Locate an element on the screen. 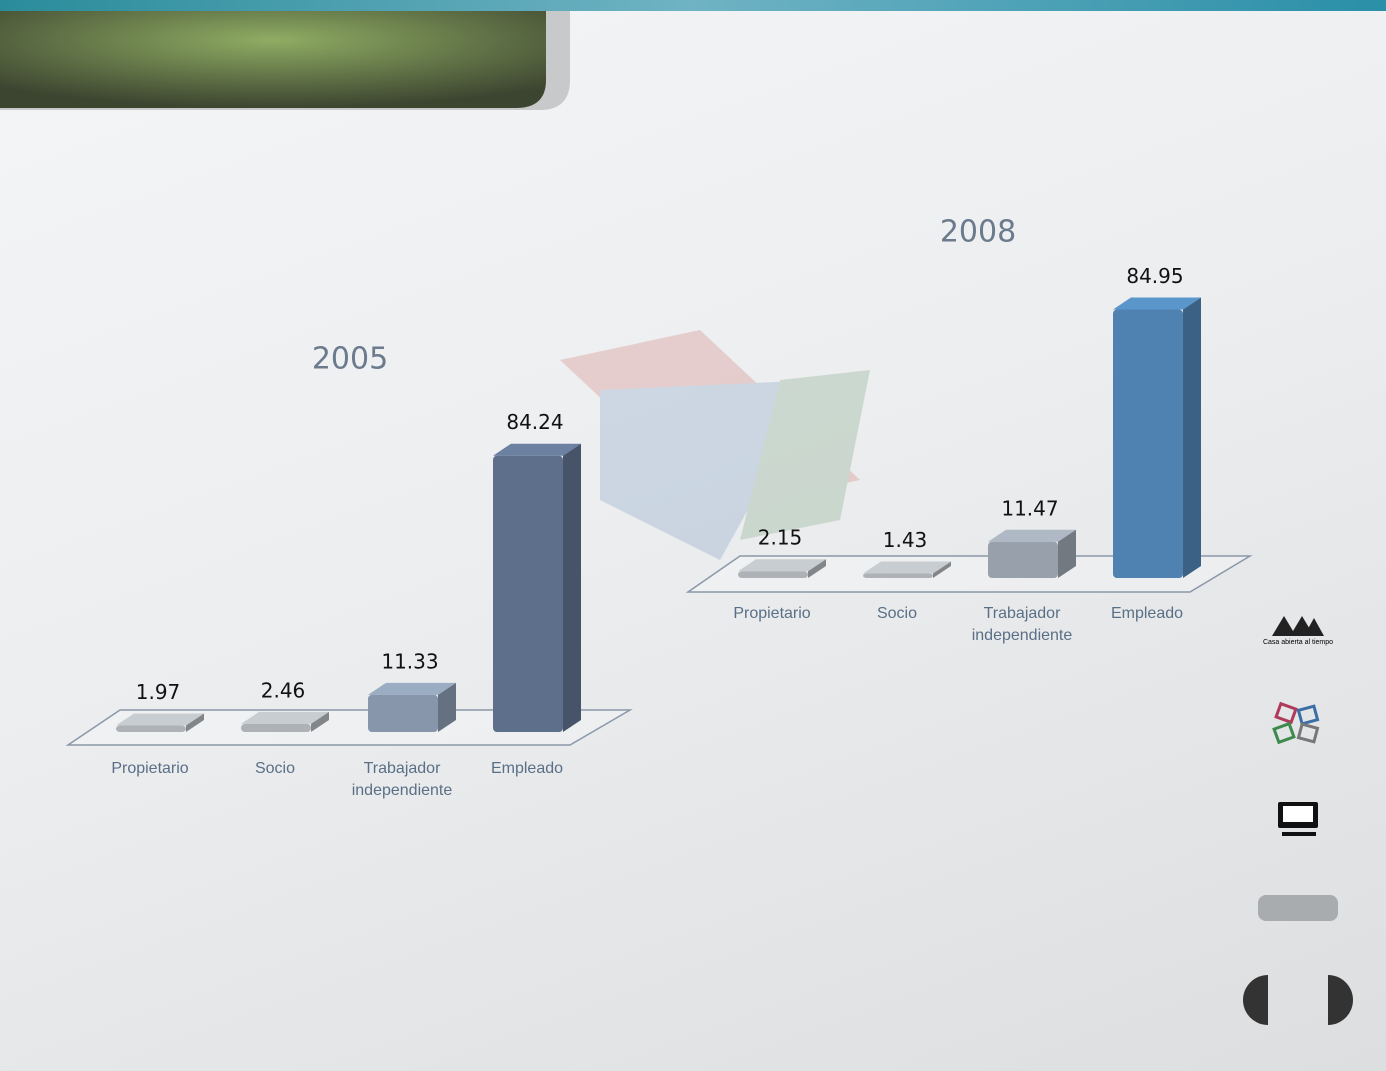 The image size is (1386, 1071). value-label: 1.43 is located at coordinates (905, 540).